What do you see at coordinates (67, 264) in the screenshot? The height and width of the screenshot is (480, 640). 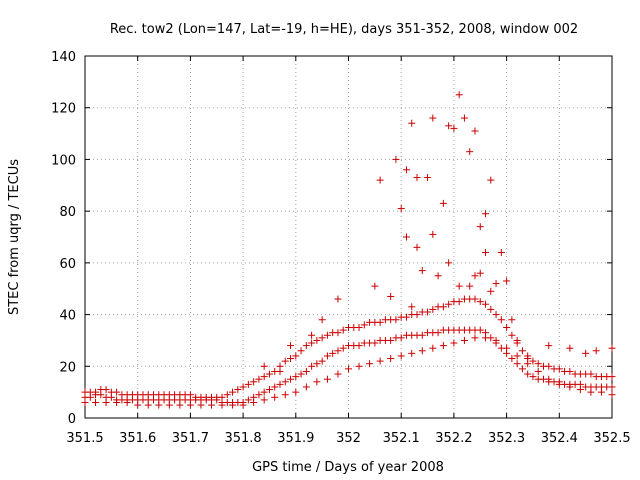 I see `y-tick-label: 60` at bounding box center [67, 264].